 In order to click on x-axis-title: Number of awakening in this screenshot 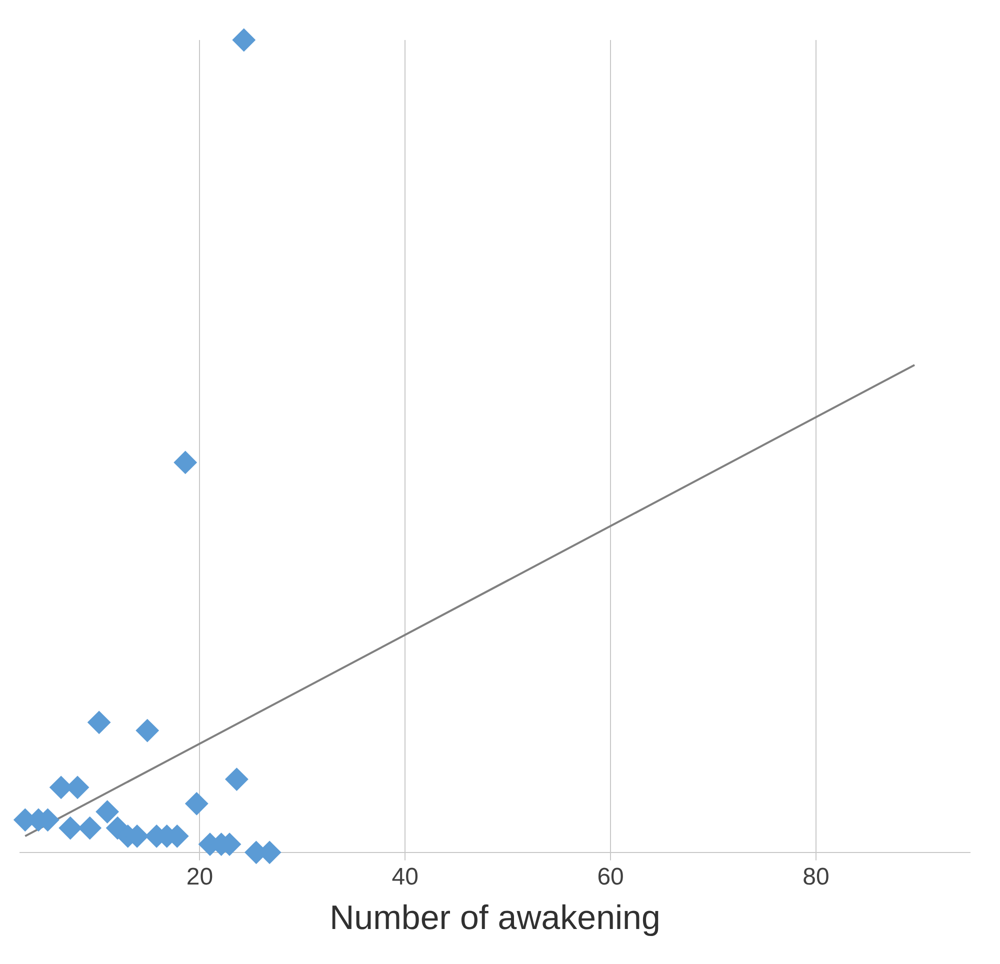, I will do `click(495, 917)`.